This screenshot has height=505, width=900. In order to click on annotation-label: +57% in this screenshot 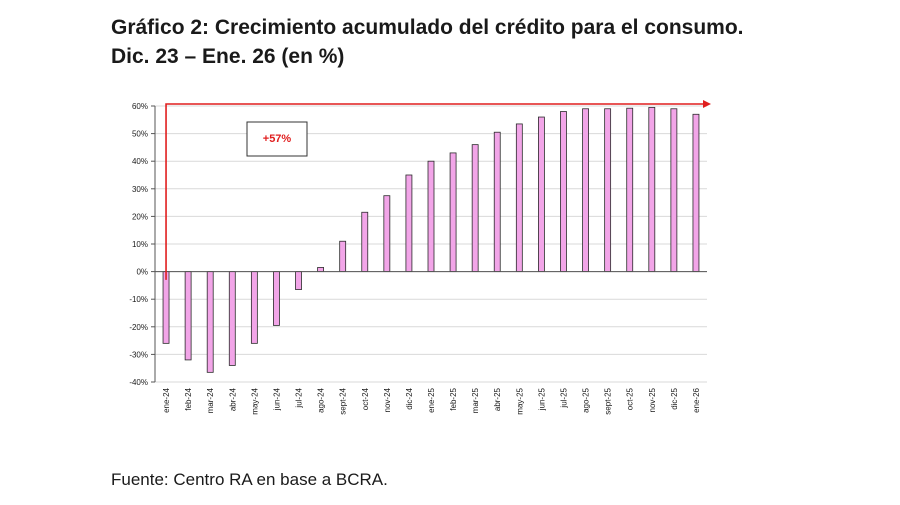, I will do `click(277, 139)`.